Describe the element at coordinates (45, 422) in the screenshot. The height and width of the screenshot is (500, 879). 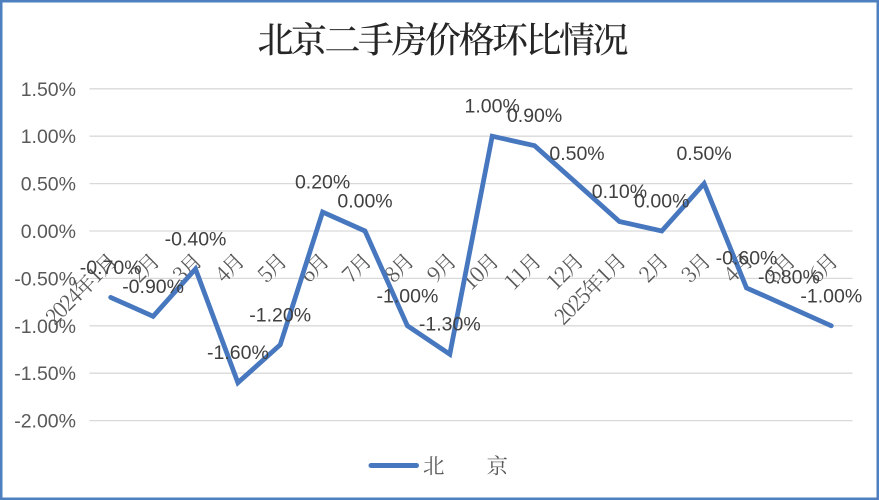
I see `svg-text: -2.00%` at that location.